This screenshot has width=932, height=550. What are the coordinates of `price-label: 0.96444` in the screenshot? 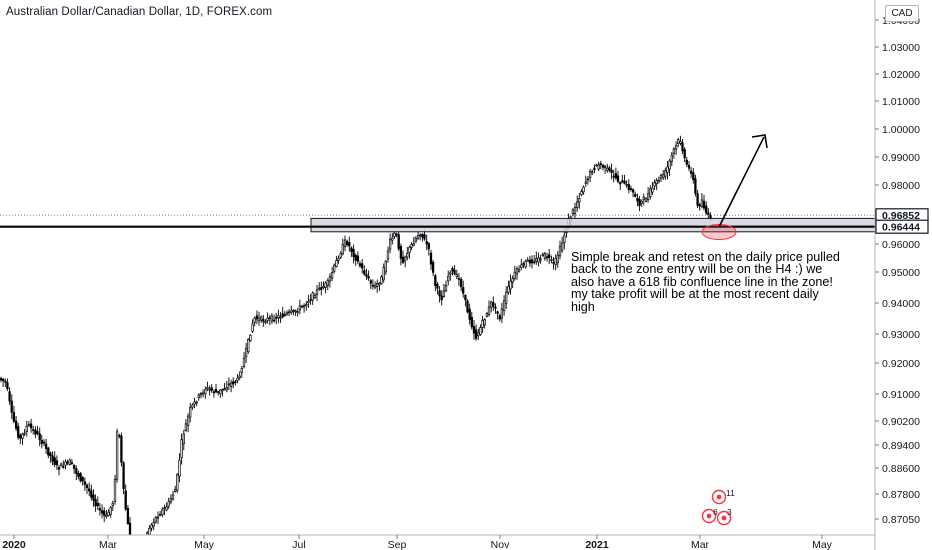 It's located at (902, 226).